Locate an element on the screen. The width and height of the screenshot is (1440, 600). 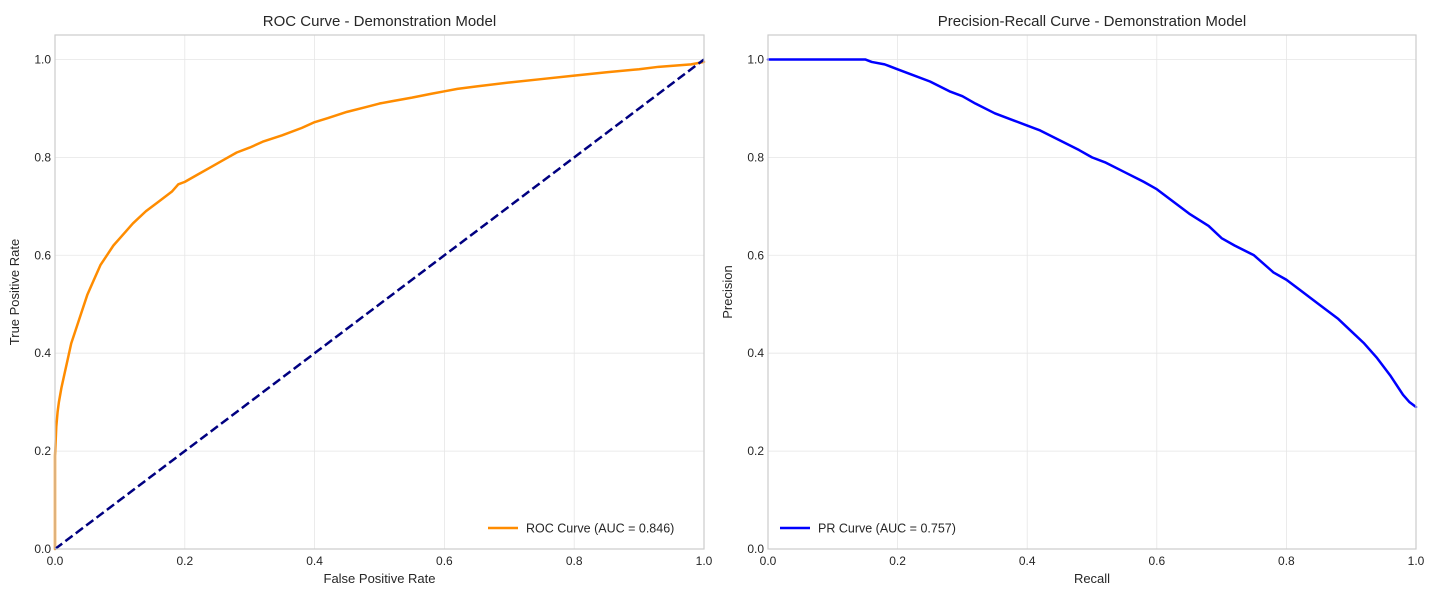
pr-y-tick-label: 0.2 is located at coordinates (755, 451).